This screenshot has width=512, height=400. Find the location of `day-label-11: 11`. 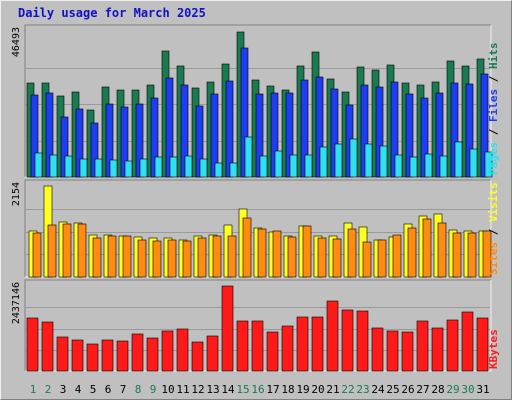

day-label-11: 11 is located at coordinates (182, 389).